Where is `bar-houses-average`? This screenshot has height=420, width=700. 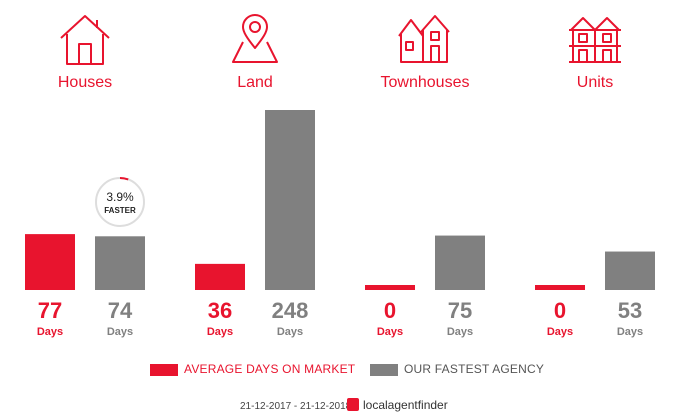 bar-houses-average is located at coordinates (50, 262).